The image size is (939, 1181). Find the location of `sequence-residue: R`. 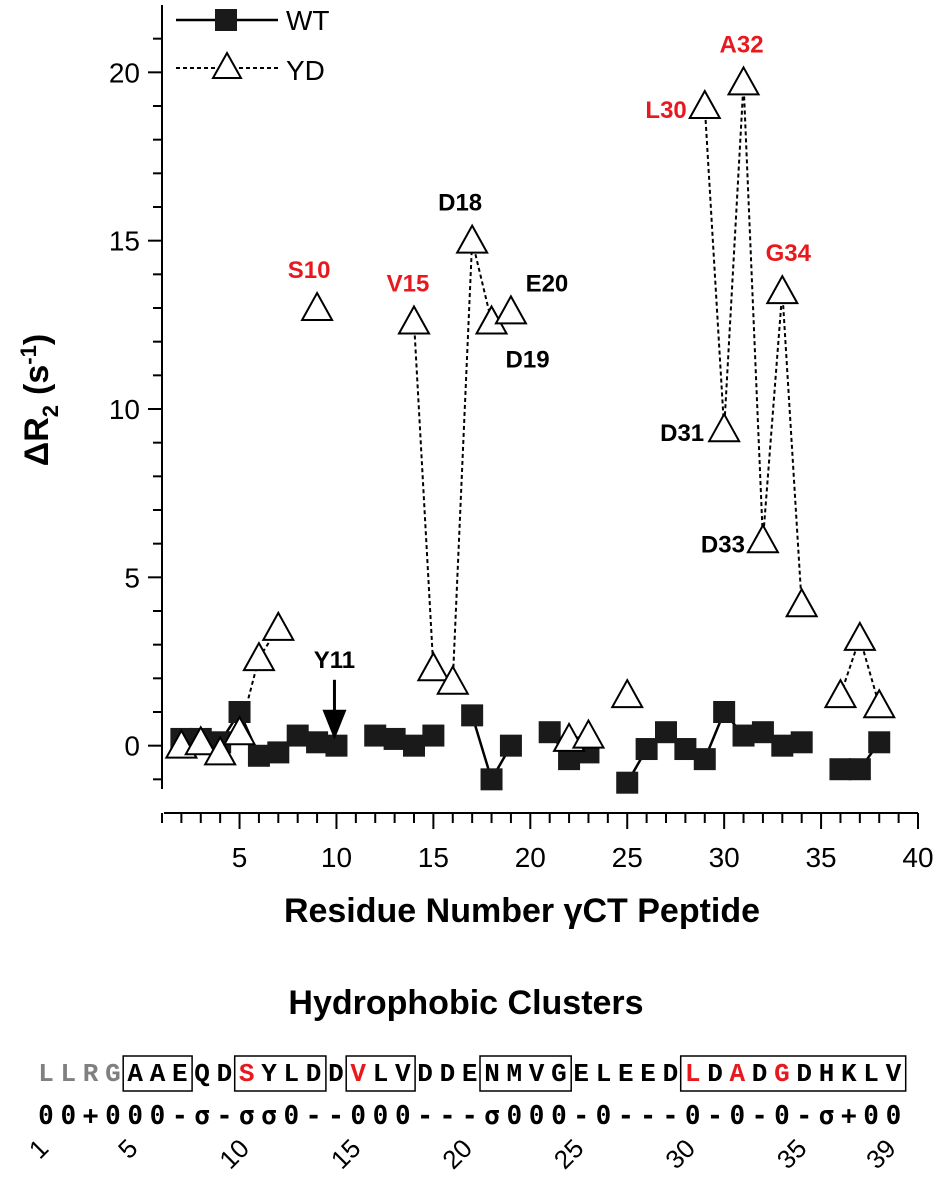

sequence-residue: R is located at coordinates (91, 1074).